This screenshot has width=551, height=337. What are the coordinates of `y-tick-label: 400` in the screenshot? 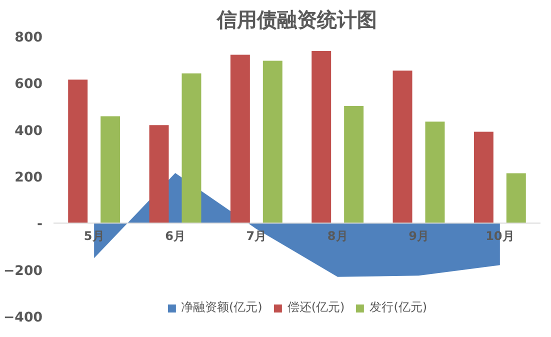 It's located at (28, 131).